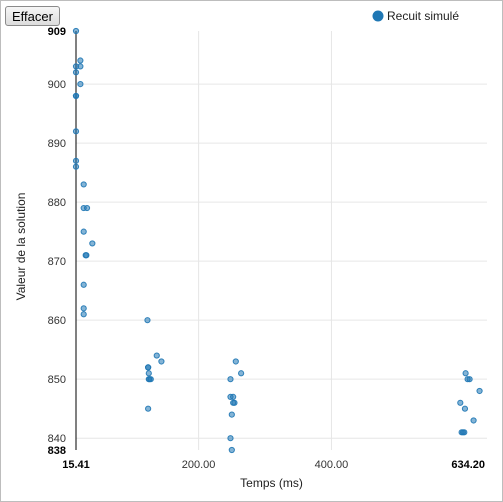  What do you see at coordinates (57, 144) in the screenshot?
I see `y-tick-label: 890` at bounding box center [57, 144].